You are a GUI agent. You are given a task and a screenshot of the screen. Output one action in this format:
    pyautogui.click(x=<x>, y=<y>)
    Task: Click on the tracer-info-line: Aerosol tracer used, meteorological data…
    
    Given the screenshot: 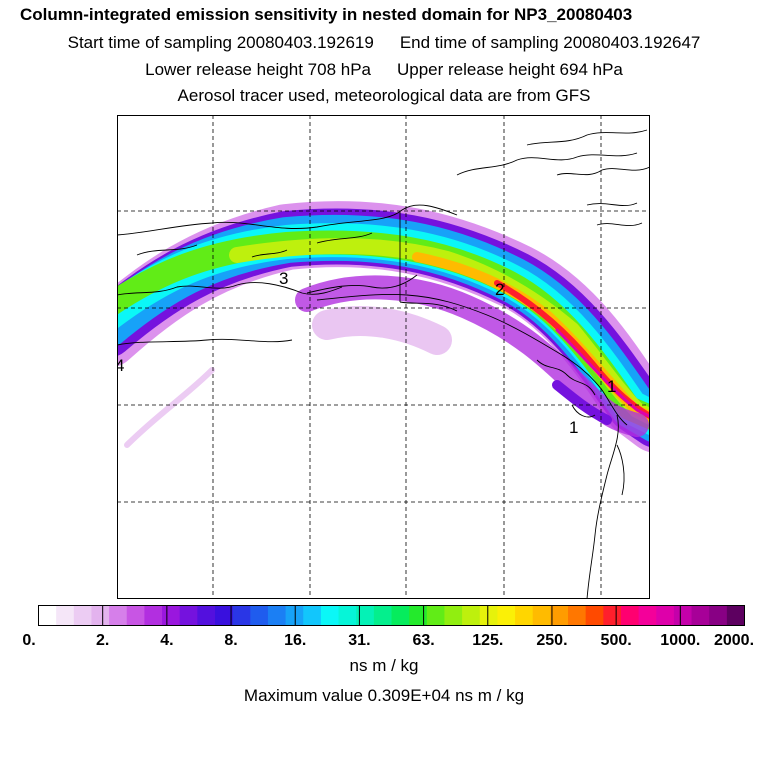 What is the action you would take?
    pyautogui.click(x=384, y=95)
    